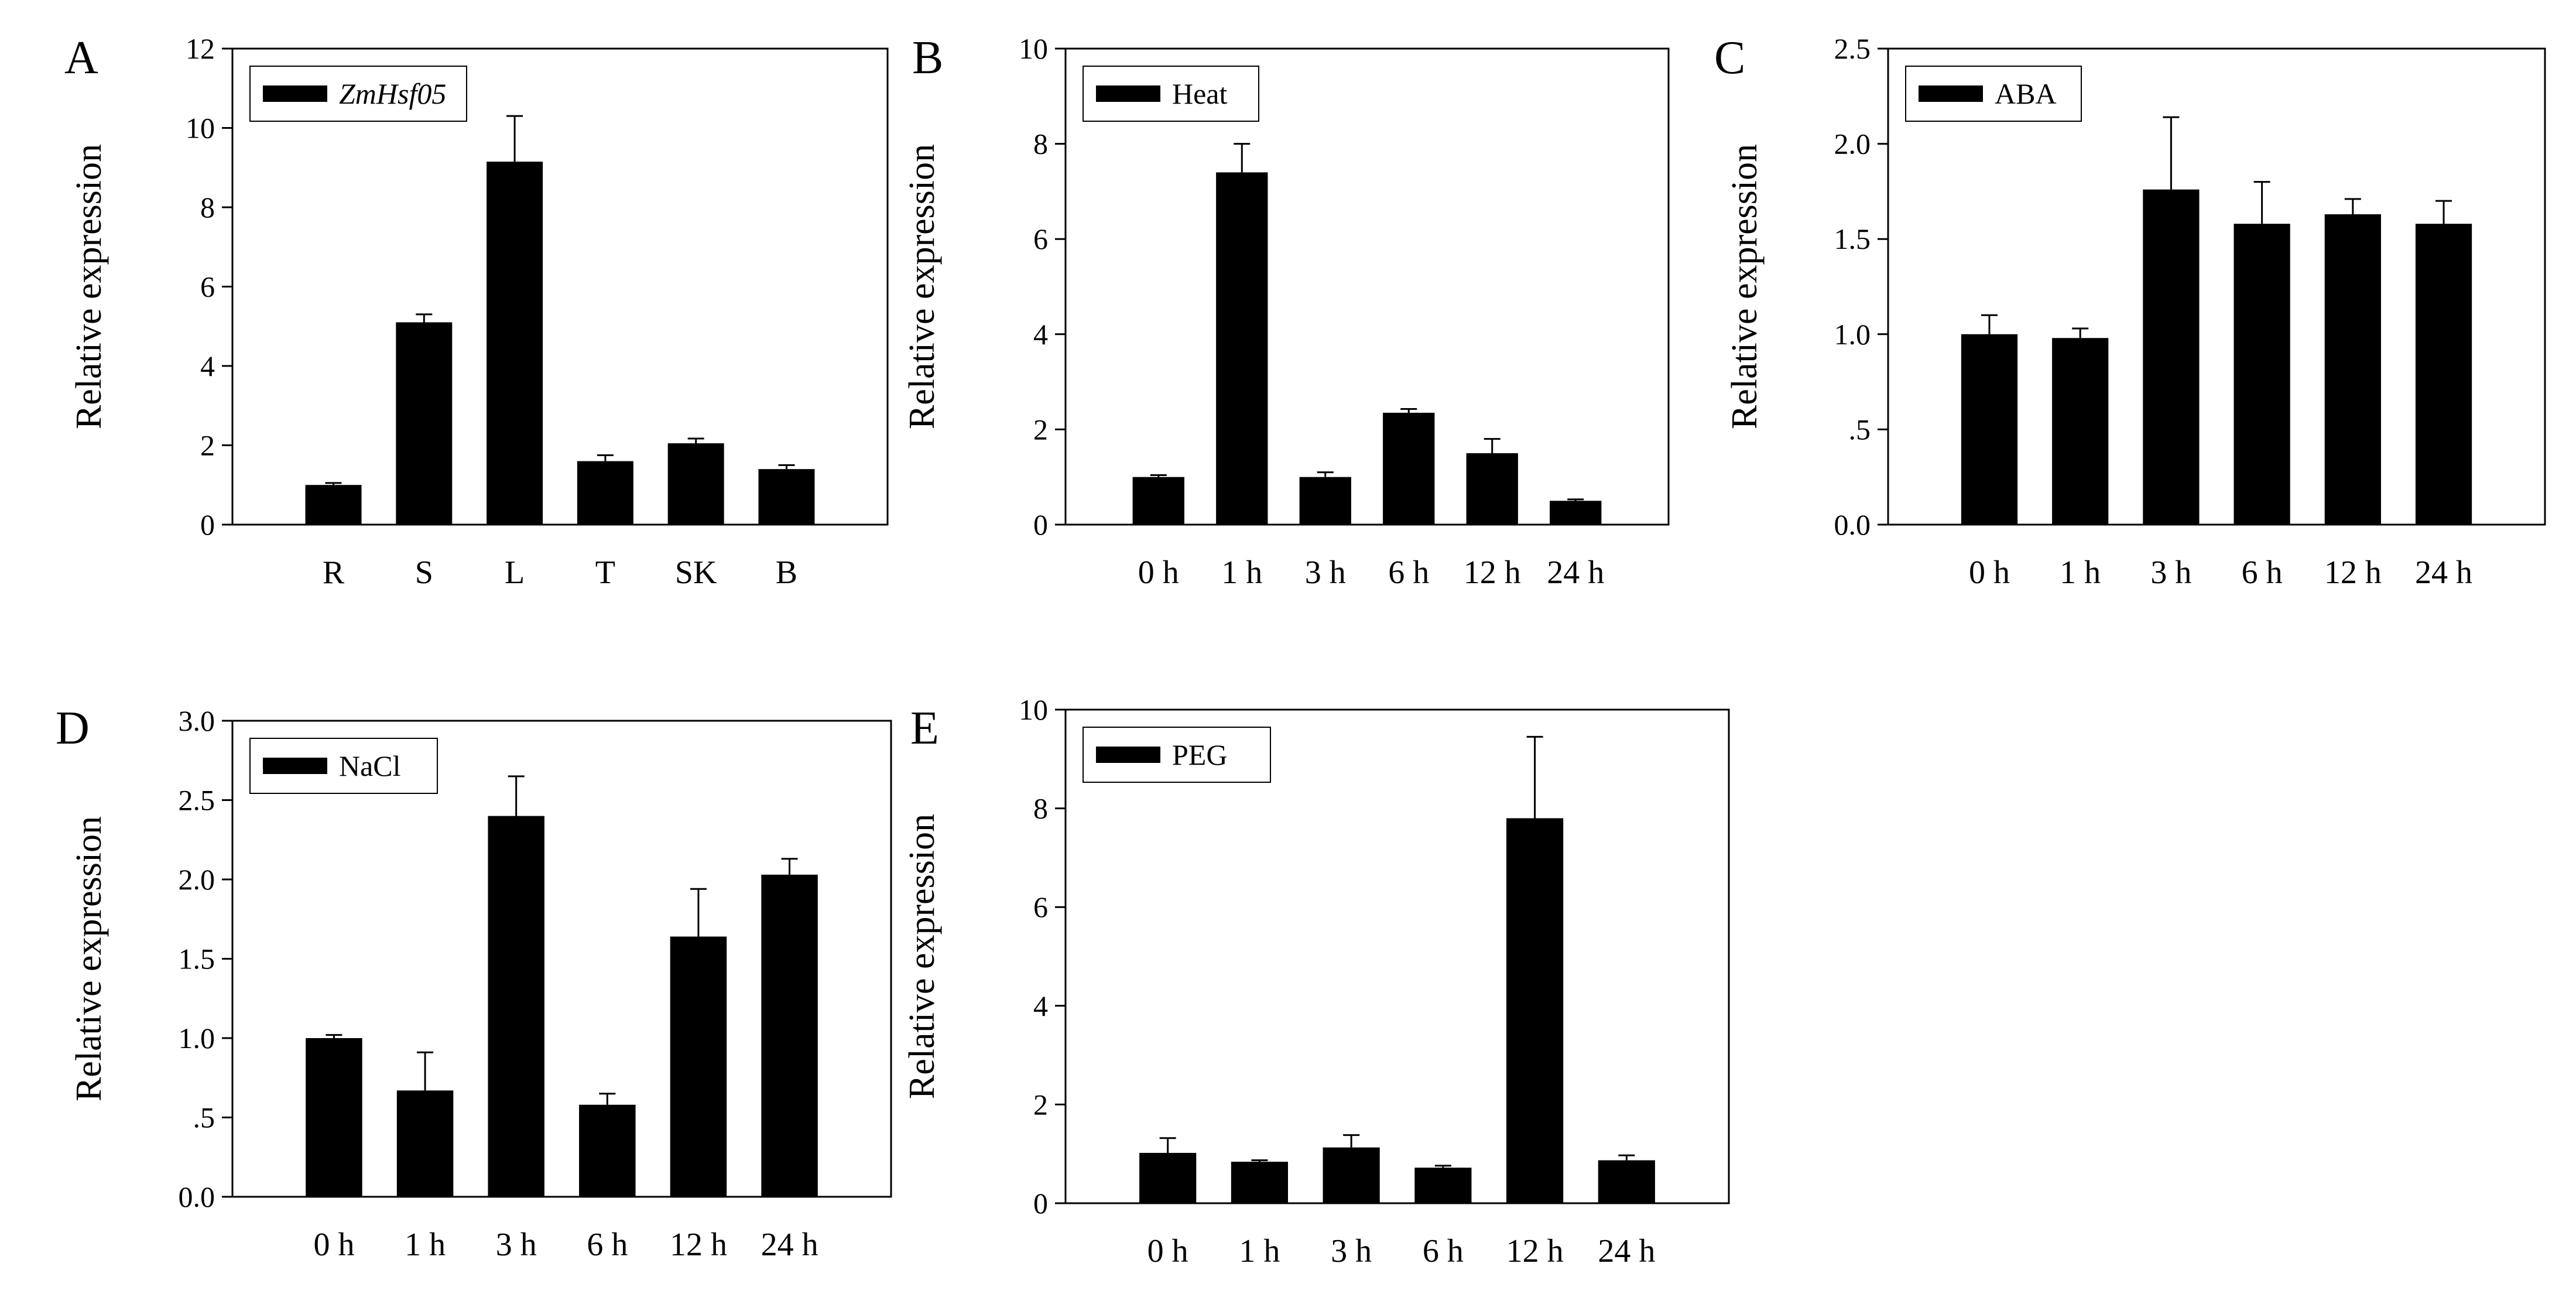 This screenshot has width=2576, height=1301. Describe the element at coordinates (424, 572) in the screenshot. I see `x-tick-label: S` at that location.